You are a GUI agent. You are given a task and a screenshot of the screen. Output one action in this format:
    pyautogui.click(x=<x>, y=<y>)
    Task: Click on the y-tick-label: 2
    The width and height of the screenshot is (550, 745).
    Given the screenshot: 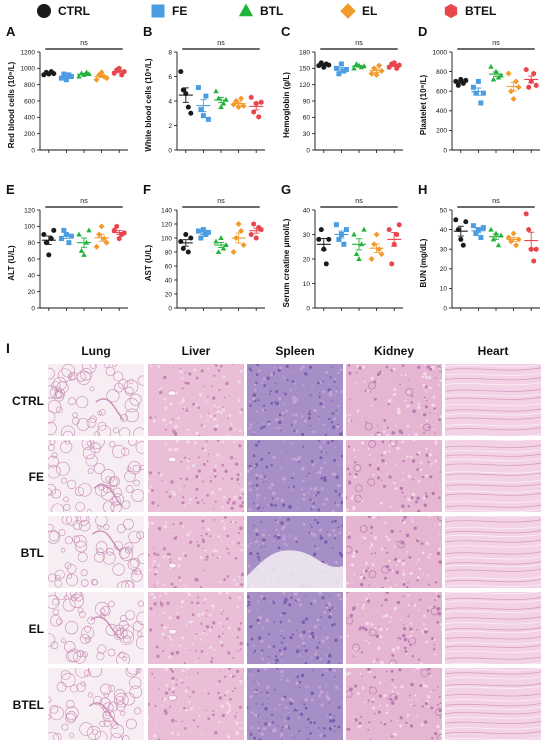 What is the action you would take?
    pyautogui.click(x=170, y=126)
    